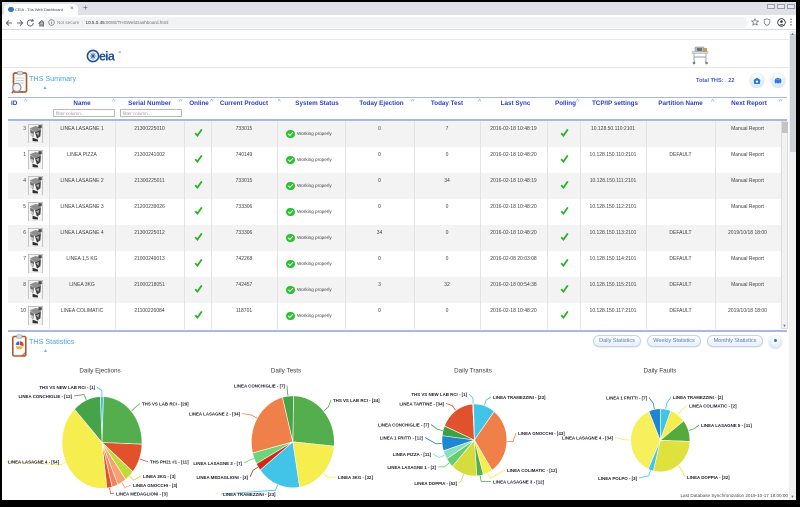 The height and width of the screenshot is (507, 800). I want to click on svg-text: LINEA 1 FRITTI - [7], so click(626, 398).